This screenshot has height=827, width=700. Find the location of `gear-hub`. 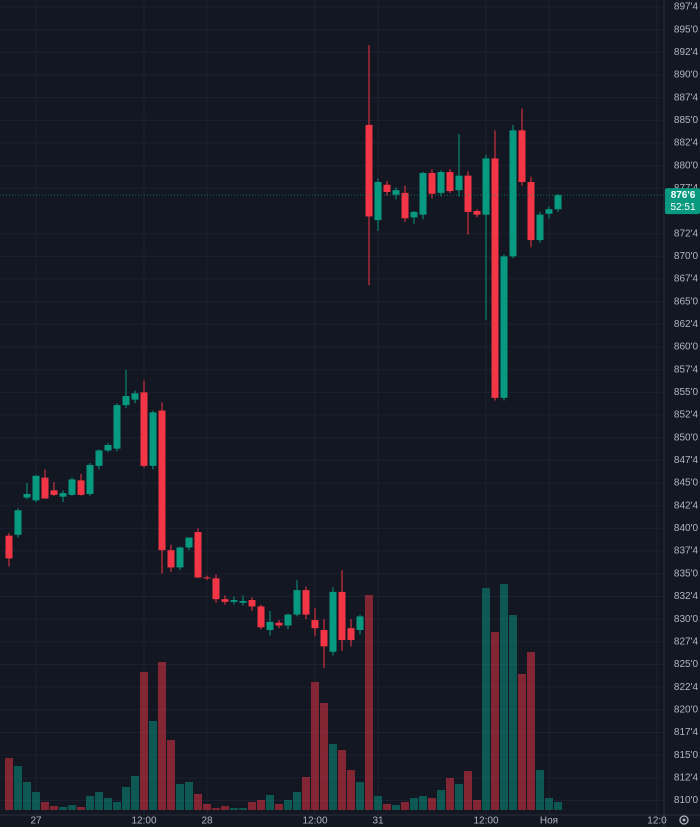

gear-hub is located at coordinates (684, 820).